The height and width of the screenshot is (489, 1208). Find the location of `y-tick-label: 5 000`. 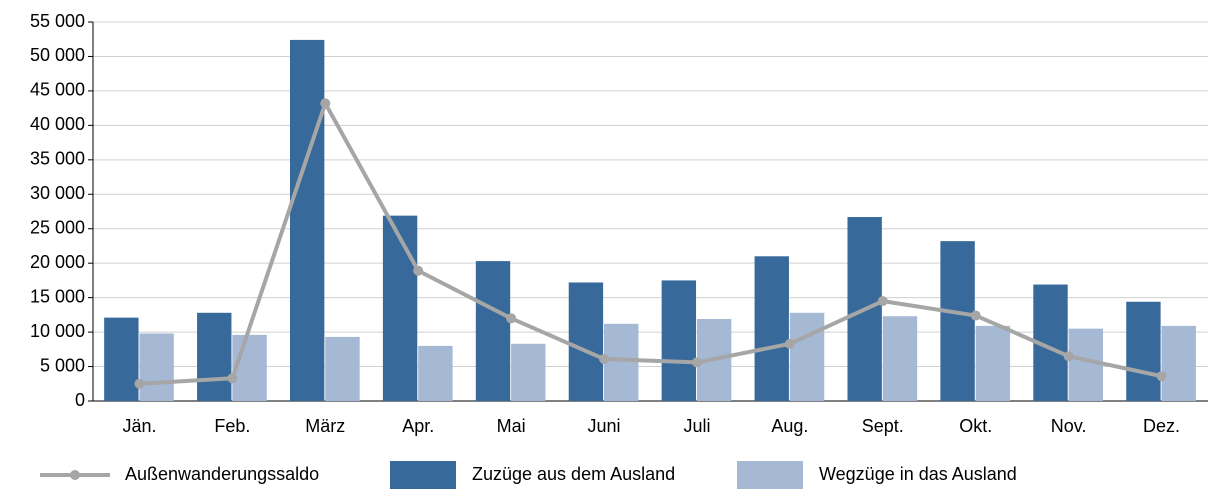

y-tick-label: 5 000 is located at coordinates (62, 365).